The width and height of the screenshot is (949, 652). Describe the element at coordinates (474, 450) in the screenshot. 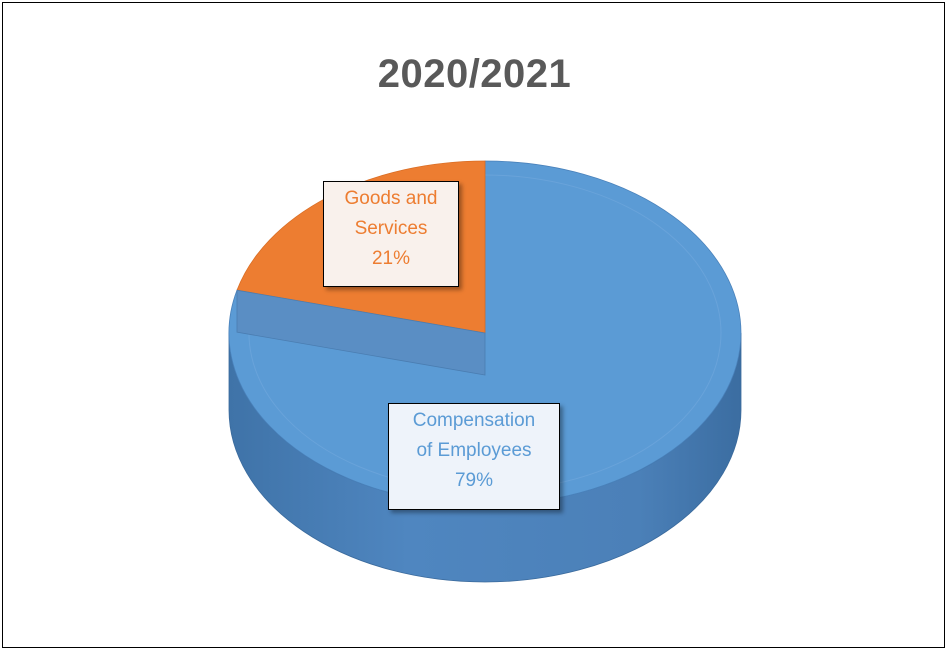

I see `comp-label-line2: of Employees` at that location.